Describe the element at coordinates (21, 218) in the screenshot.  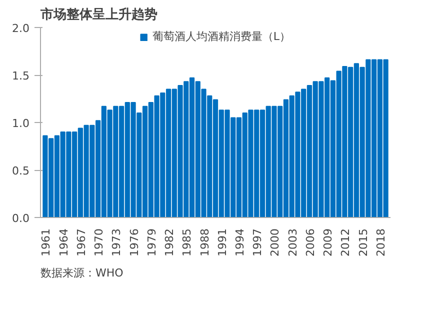
I see `y-tick-label: 0.0` at that location.